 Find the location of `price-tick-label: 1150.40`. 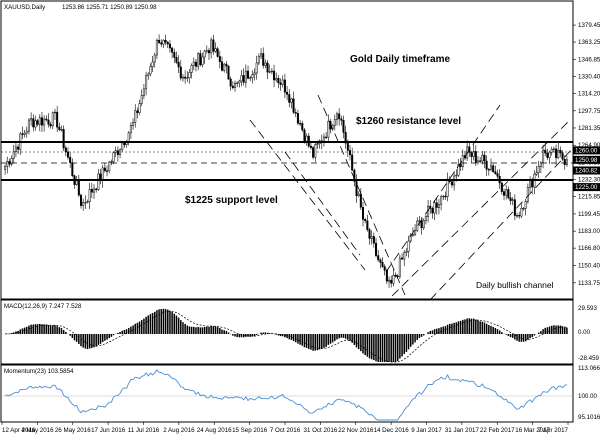

price-tick-label: 1150.40 is located at coordinates (589, 265).